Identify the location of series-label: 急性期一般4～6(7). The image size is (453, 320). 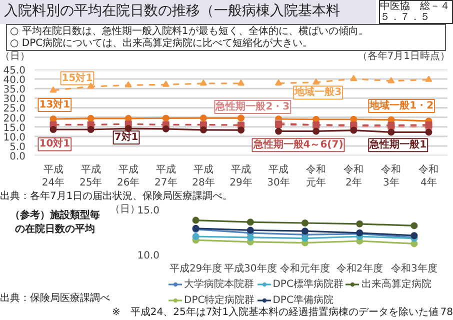
(298, 144).